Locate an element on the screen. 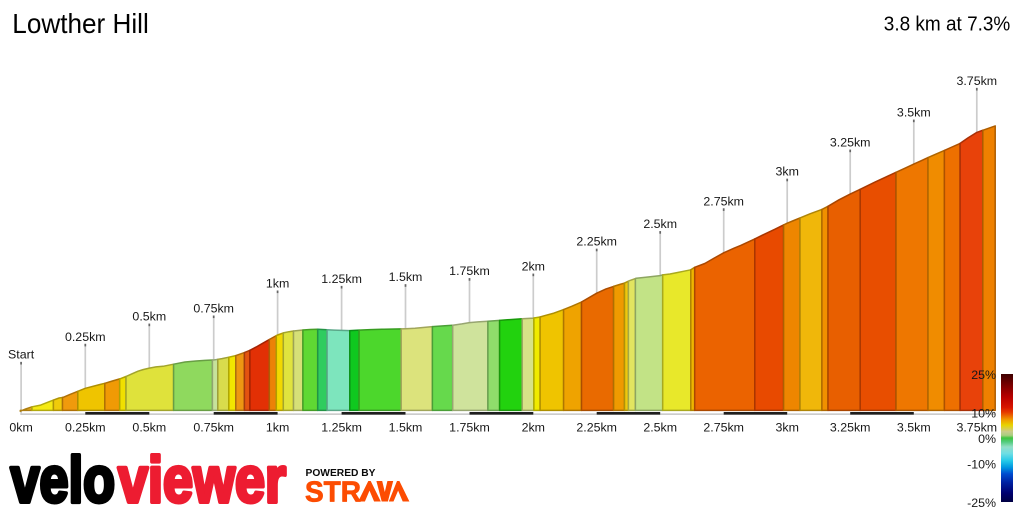  svg-text: -10% is located at coordinates (981, 465).